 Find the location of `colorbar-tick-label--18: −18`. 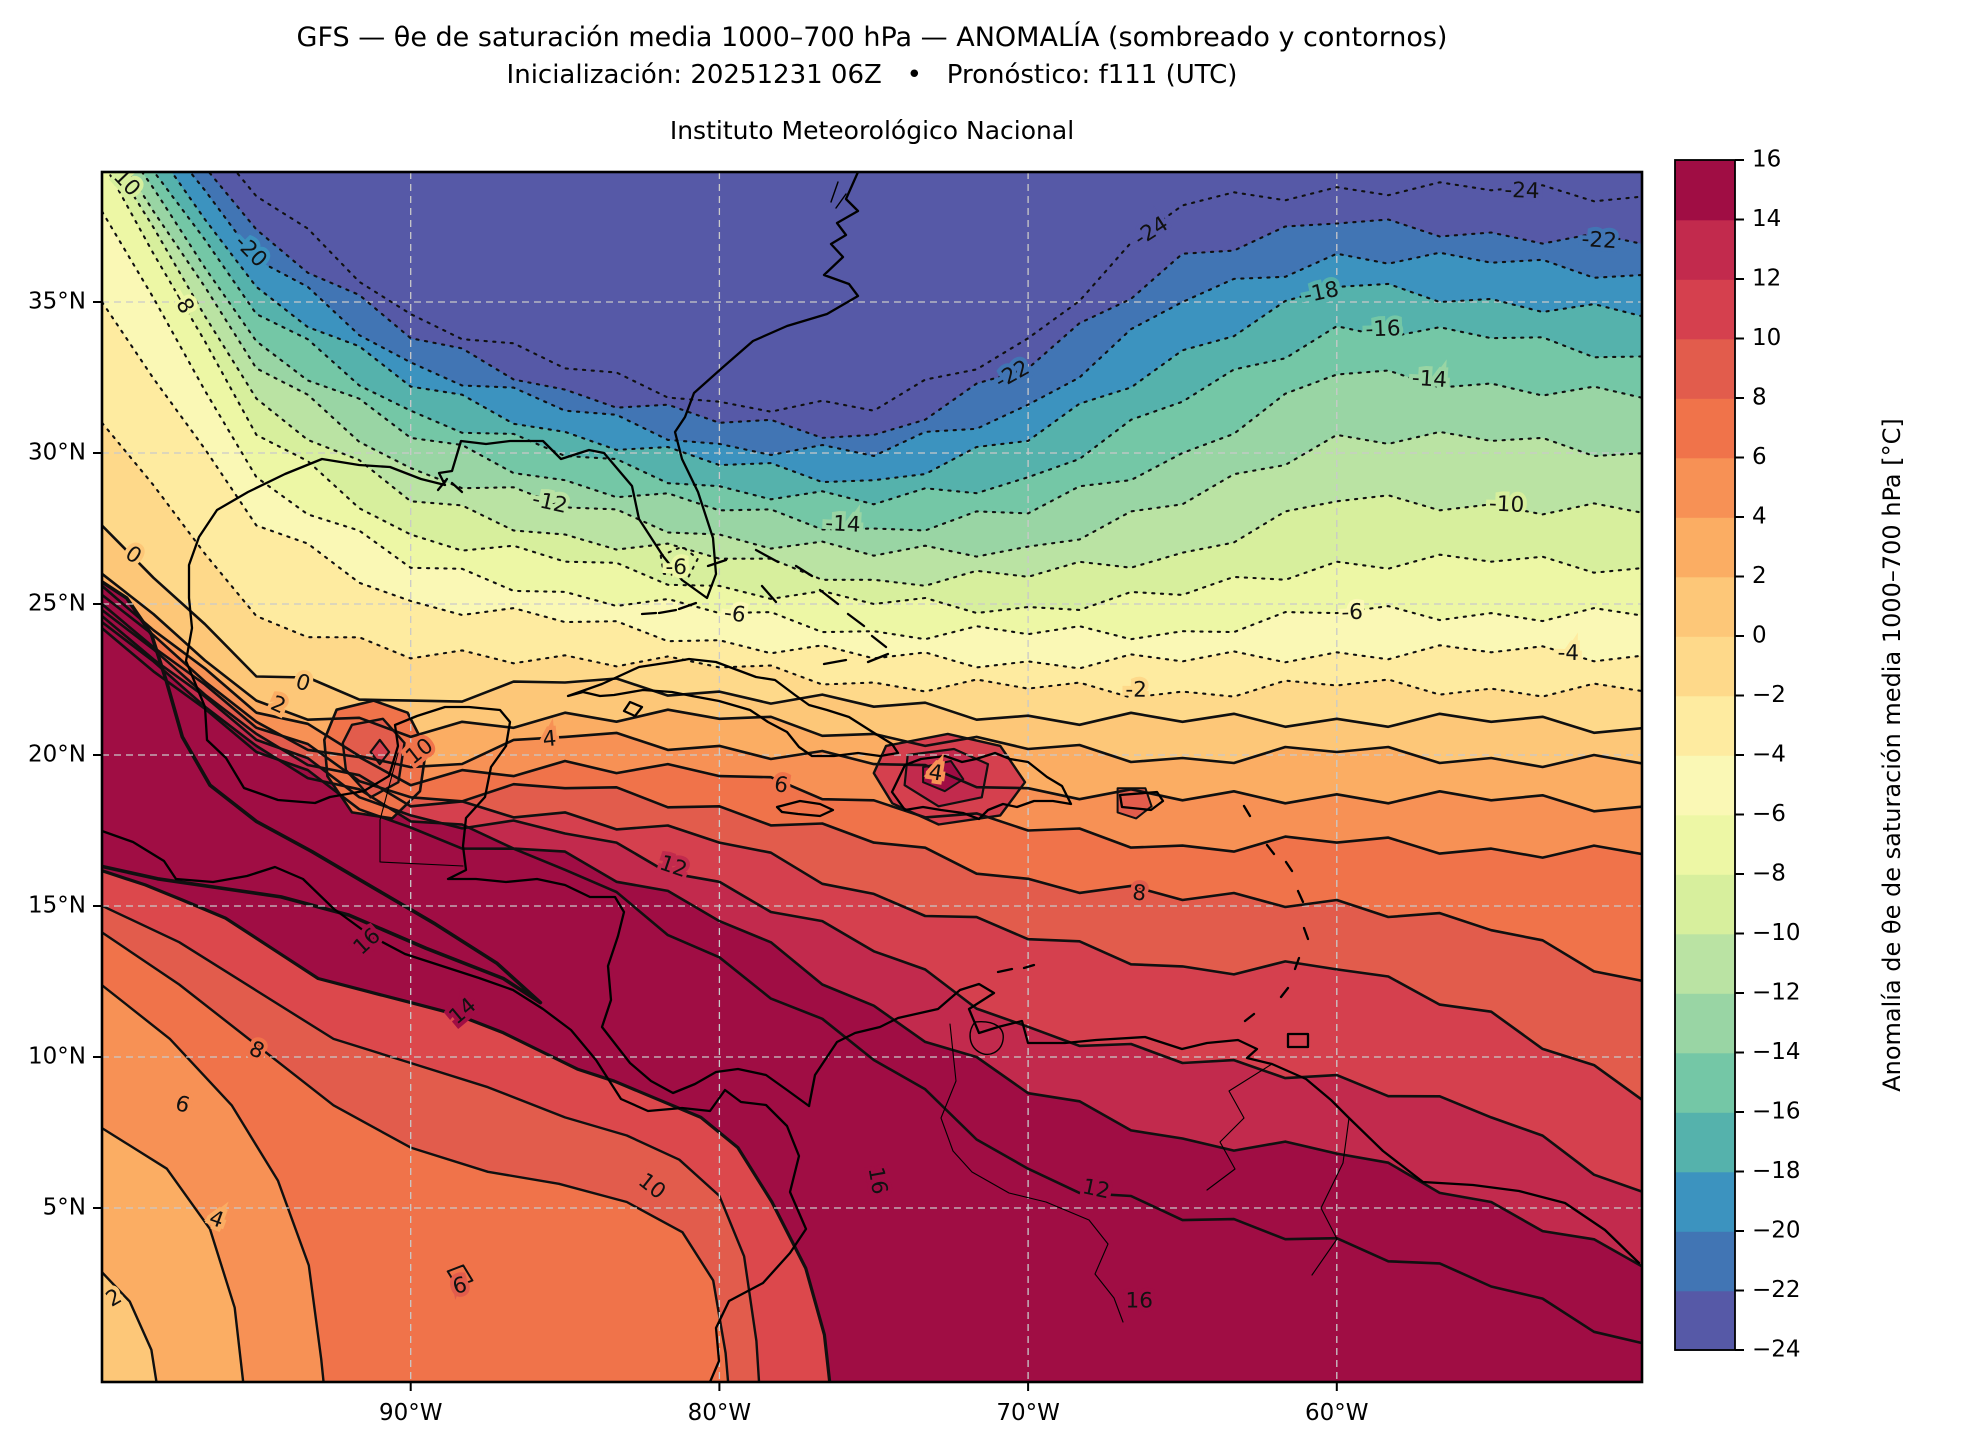

colorbar-tick-label--18: −18 is located at coordinates (1776, 1171).